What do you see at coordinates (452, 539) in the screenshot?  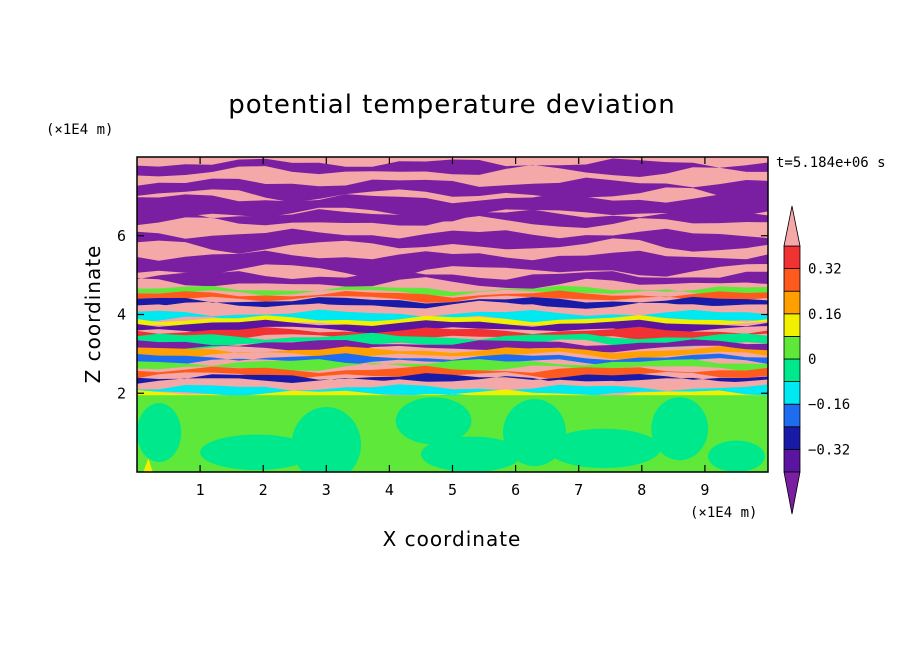 I see `x-axis-label: X coordinate` at bounding box center [452, 539].